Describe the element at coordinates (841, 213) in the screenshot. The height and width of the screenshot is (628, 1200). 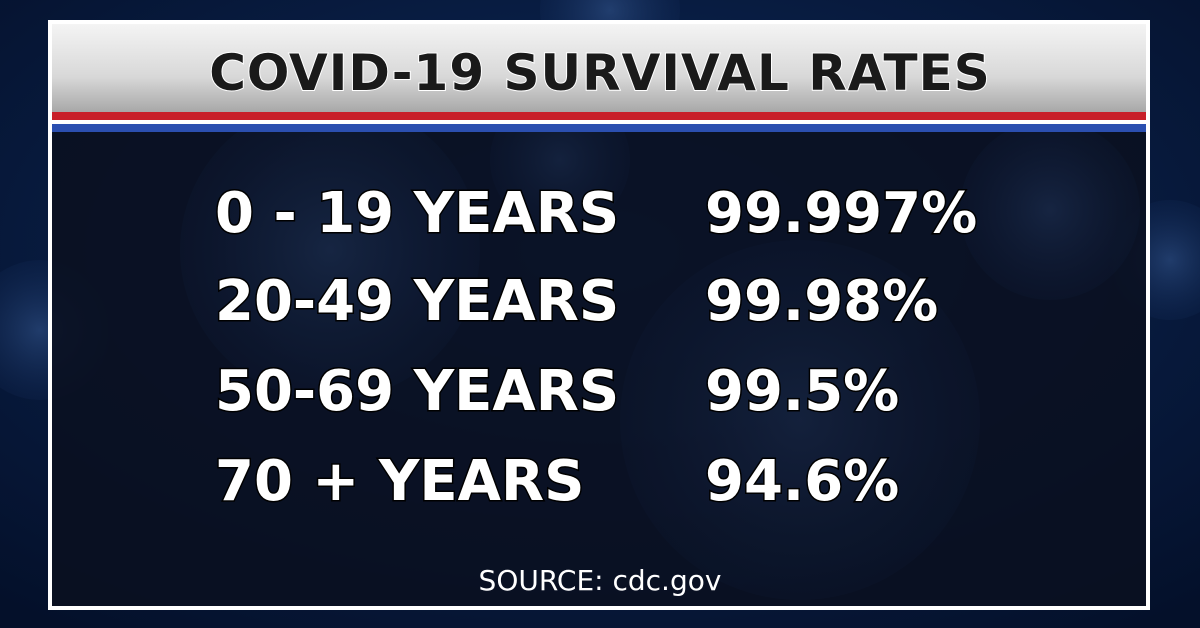
I see `survival-rate: 99.997%` at that location.